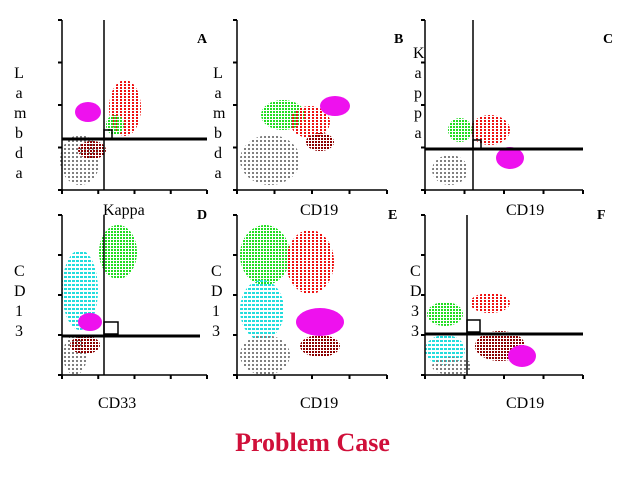 The height and width of the screenshot is (480, 640). I want to click on panel-letter: D, so click(202, 215).